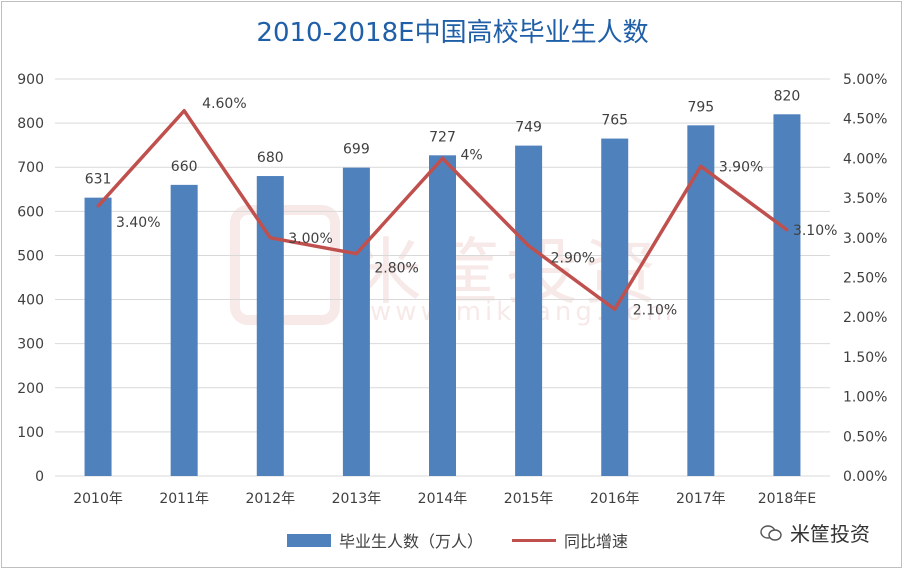 The image size is (905, 571). Describe the element at coordinates (184, 167) in the screenshot. I see `bar-value-label: 660` at that location.